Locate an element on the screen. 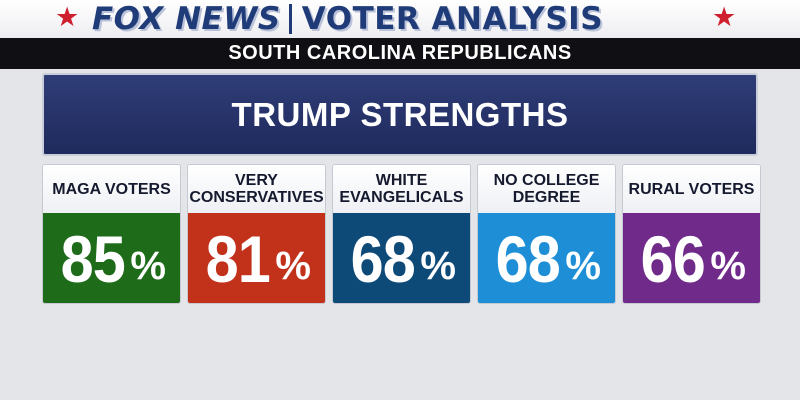 The width and height of the screenshot is (800, 400). card-label: VERY CONSERVATIVES is located at coordinates (256, 189).